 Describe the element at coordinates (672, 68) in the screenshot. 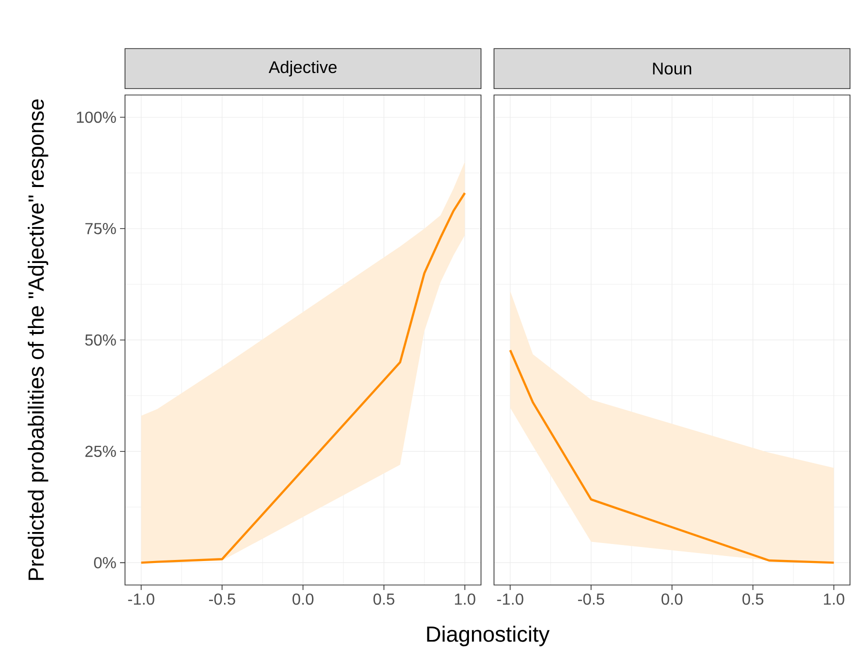

I see `chart-title: Noun` at that location.